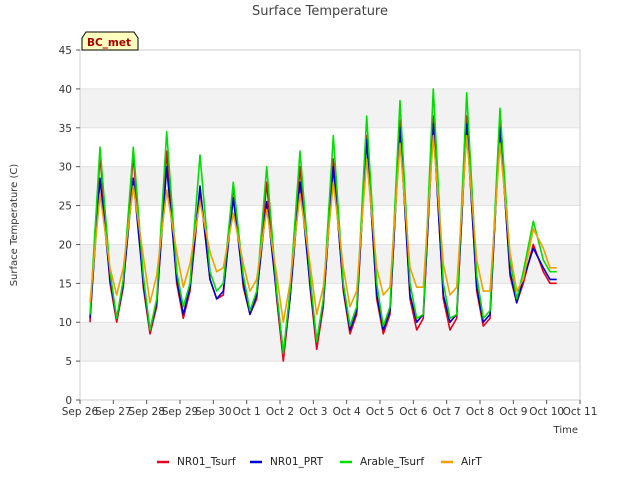  Describe the element at coordinates (320, 11) in the screenshot. I see `chart-title: Surface Temperature` at that location.